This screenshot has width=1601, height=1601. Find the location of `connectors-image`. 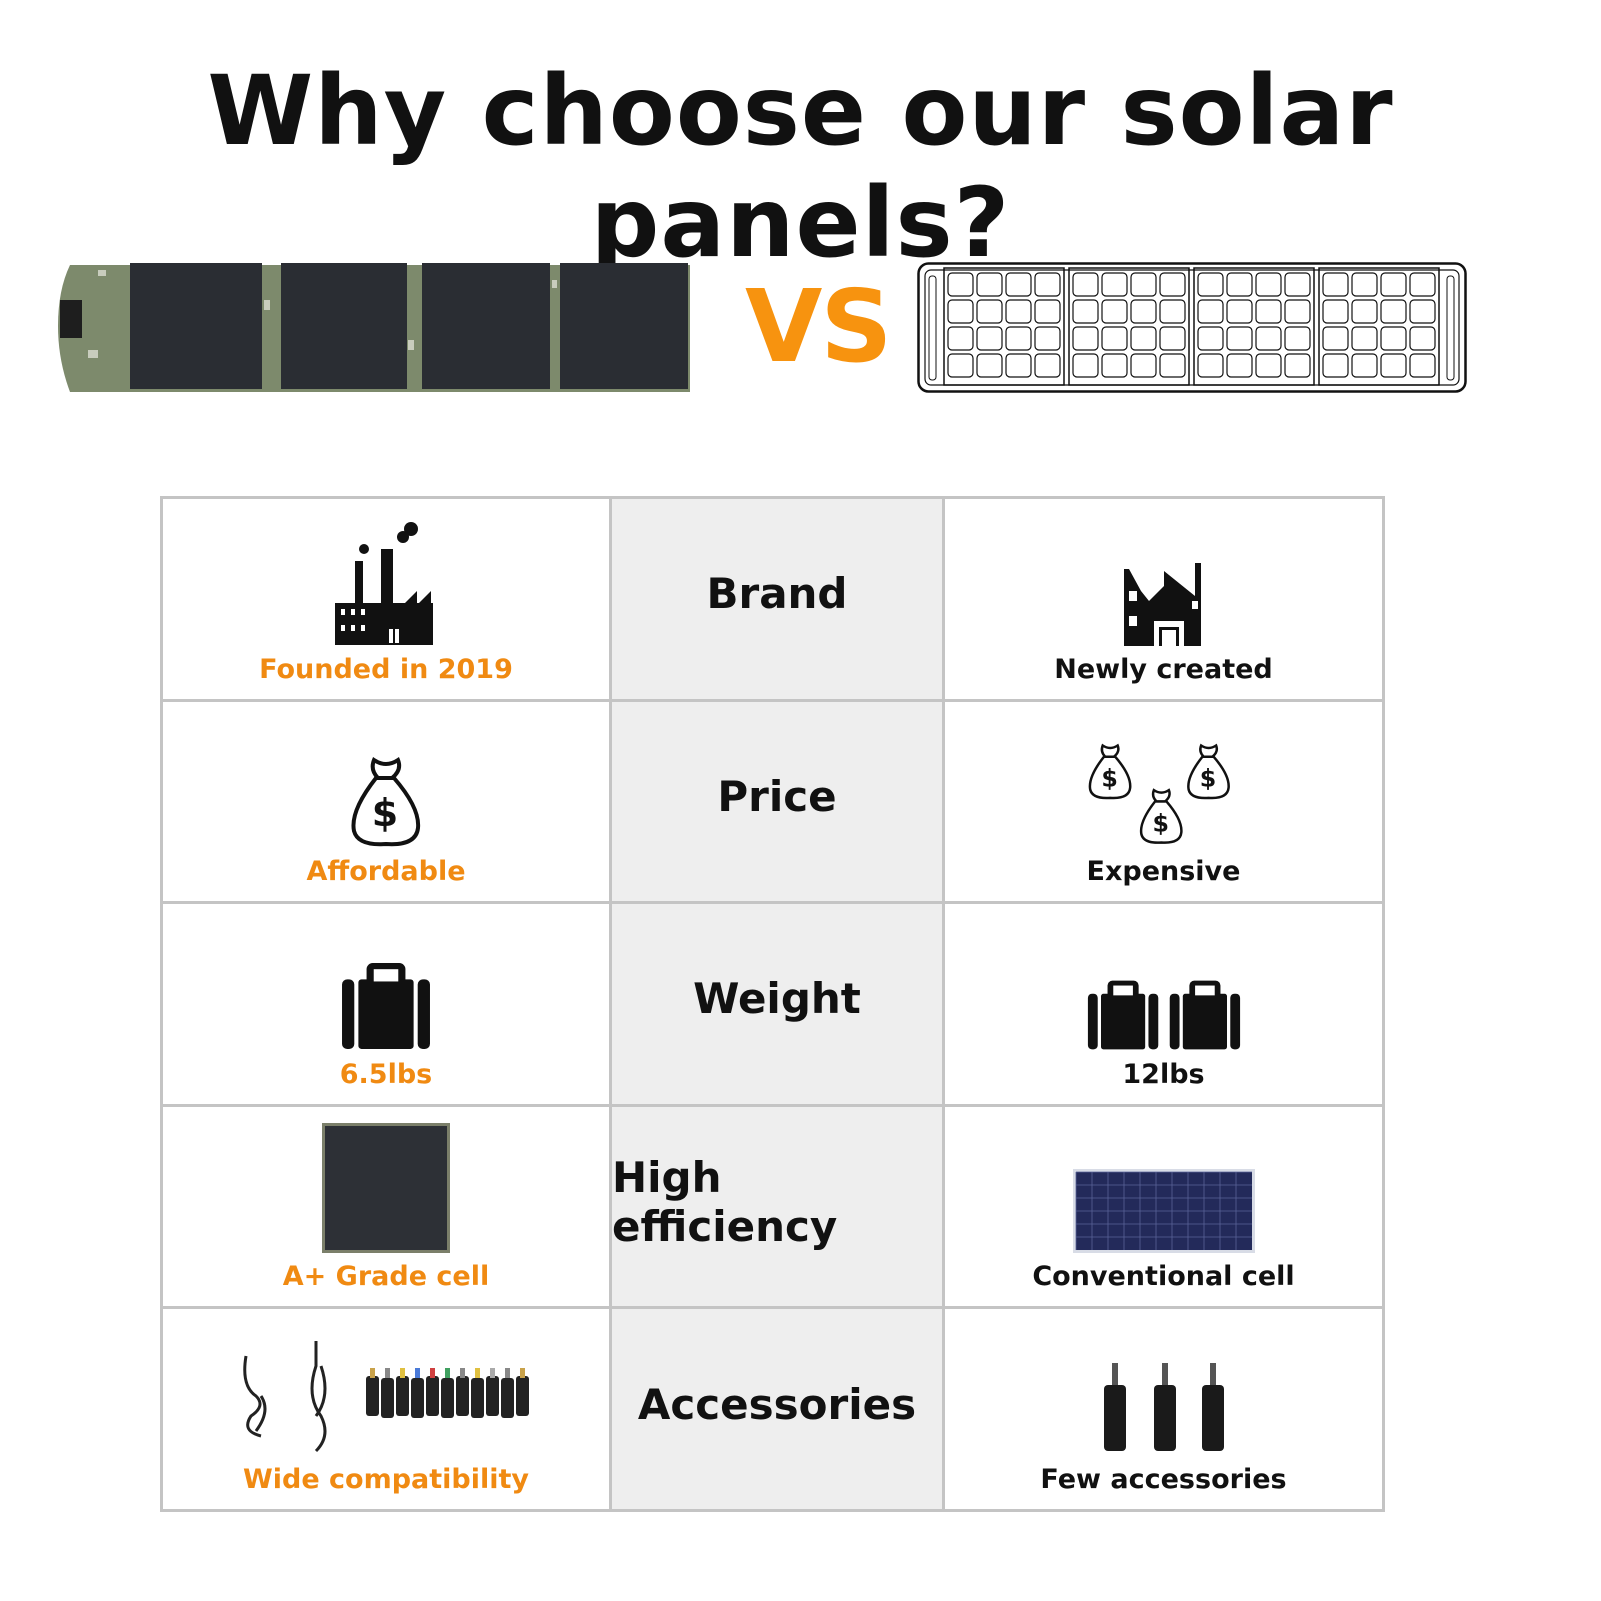

connectors-image is located at coordinates (1164, 1408).